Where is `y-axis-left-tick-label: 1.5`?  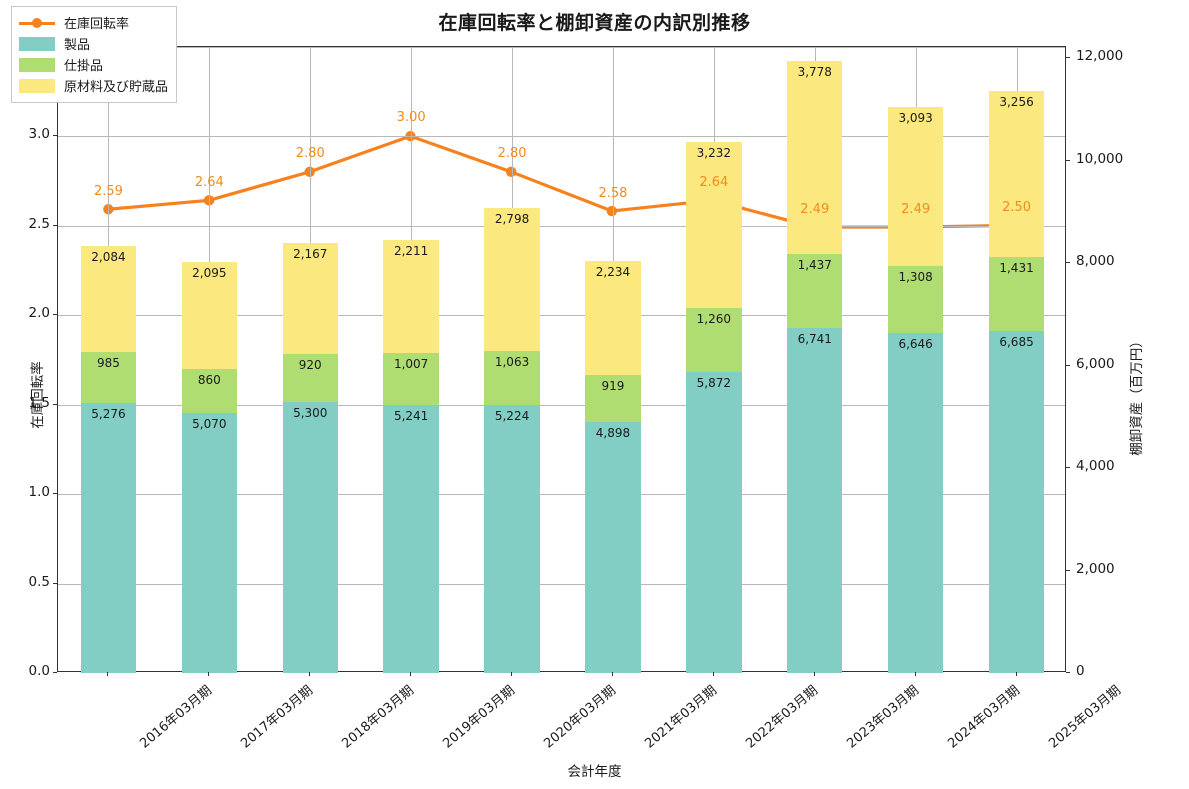
y-axis-left-tick-label: 1.5 is located at coordinates (39, 402).